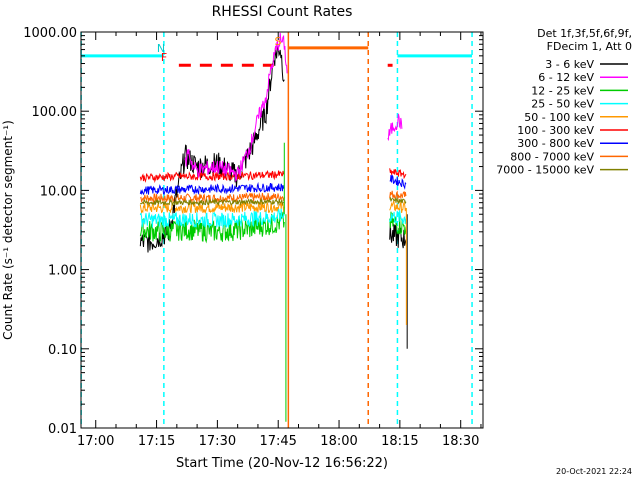 This screenshot has width=640, height=480. Describe the element at coordinates (62, 350) in the screenshot. I see `y-tick-label: 0.10` at that location.